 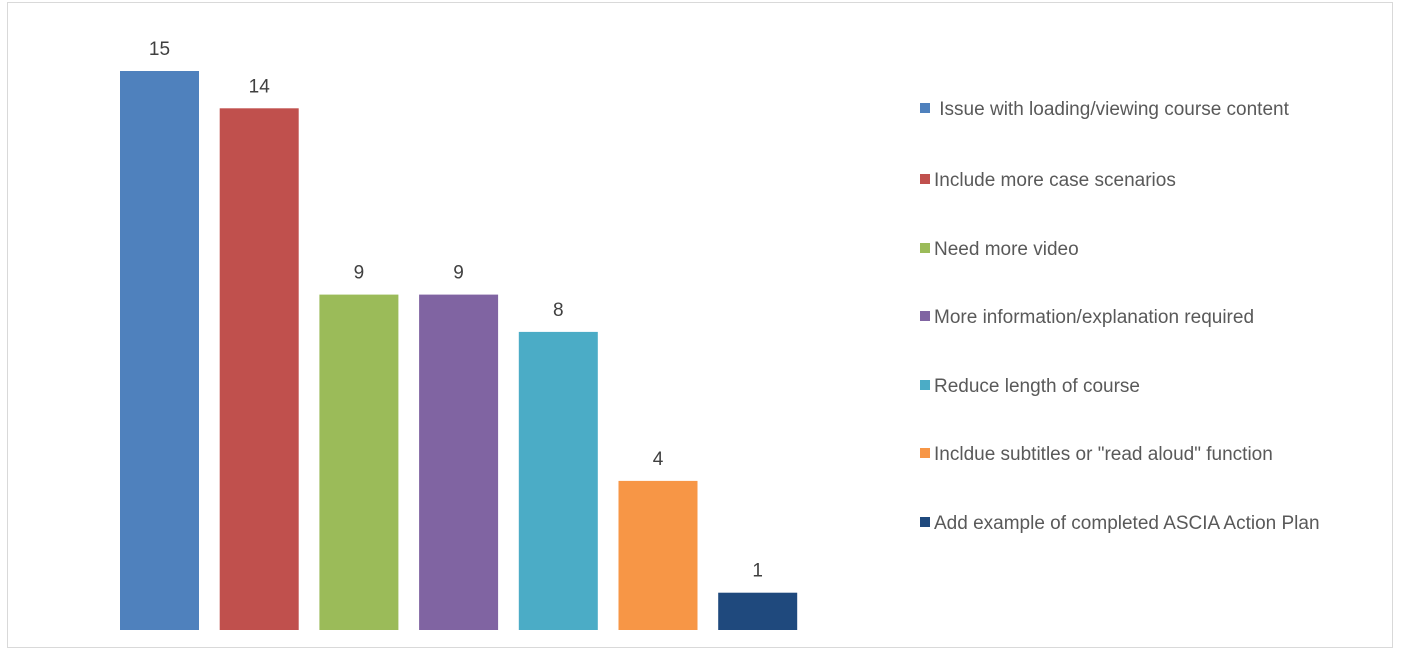 I want to click on legend-label: Need more video, so click(x=1006, y=249).